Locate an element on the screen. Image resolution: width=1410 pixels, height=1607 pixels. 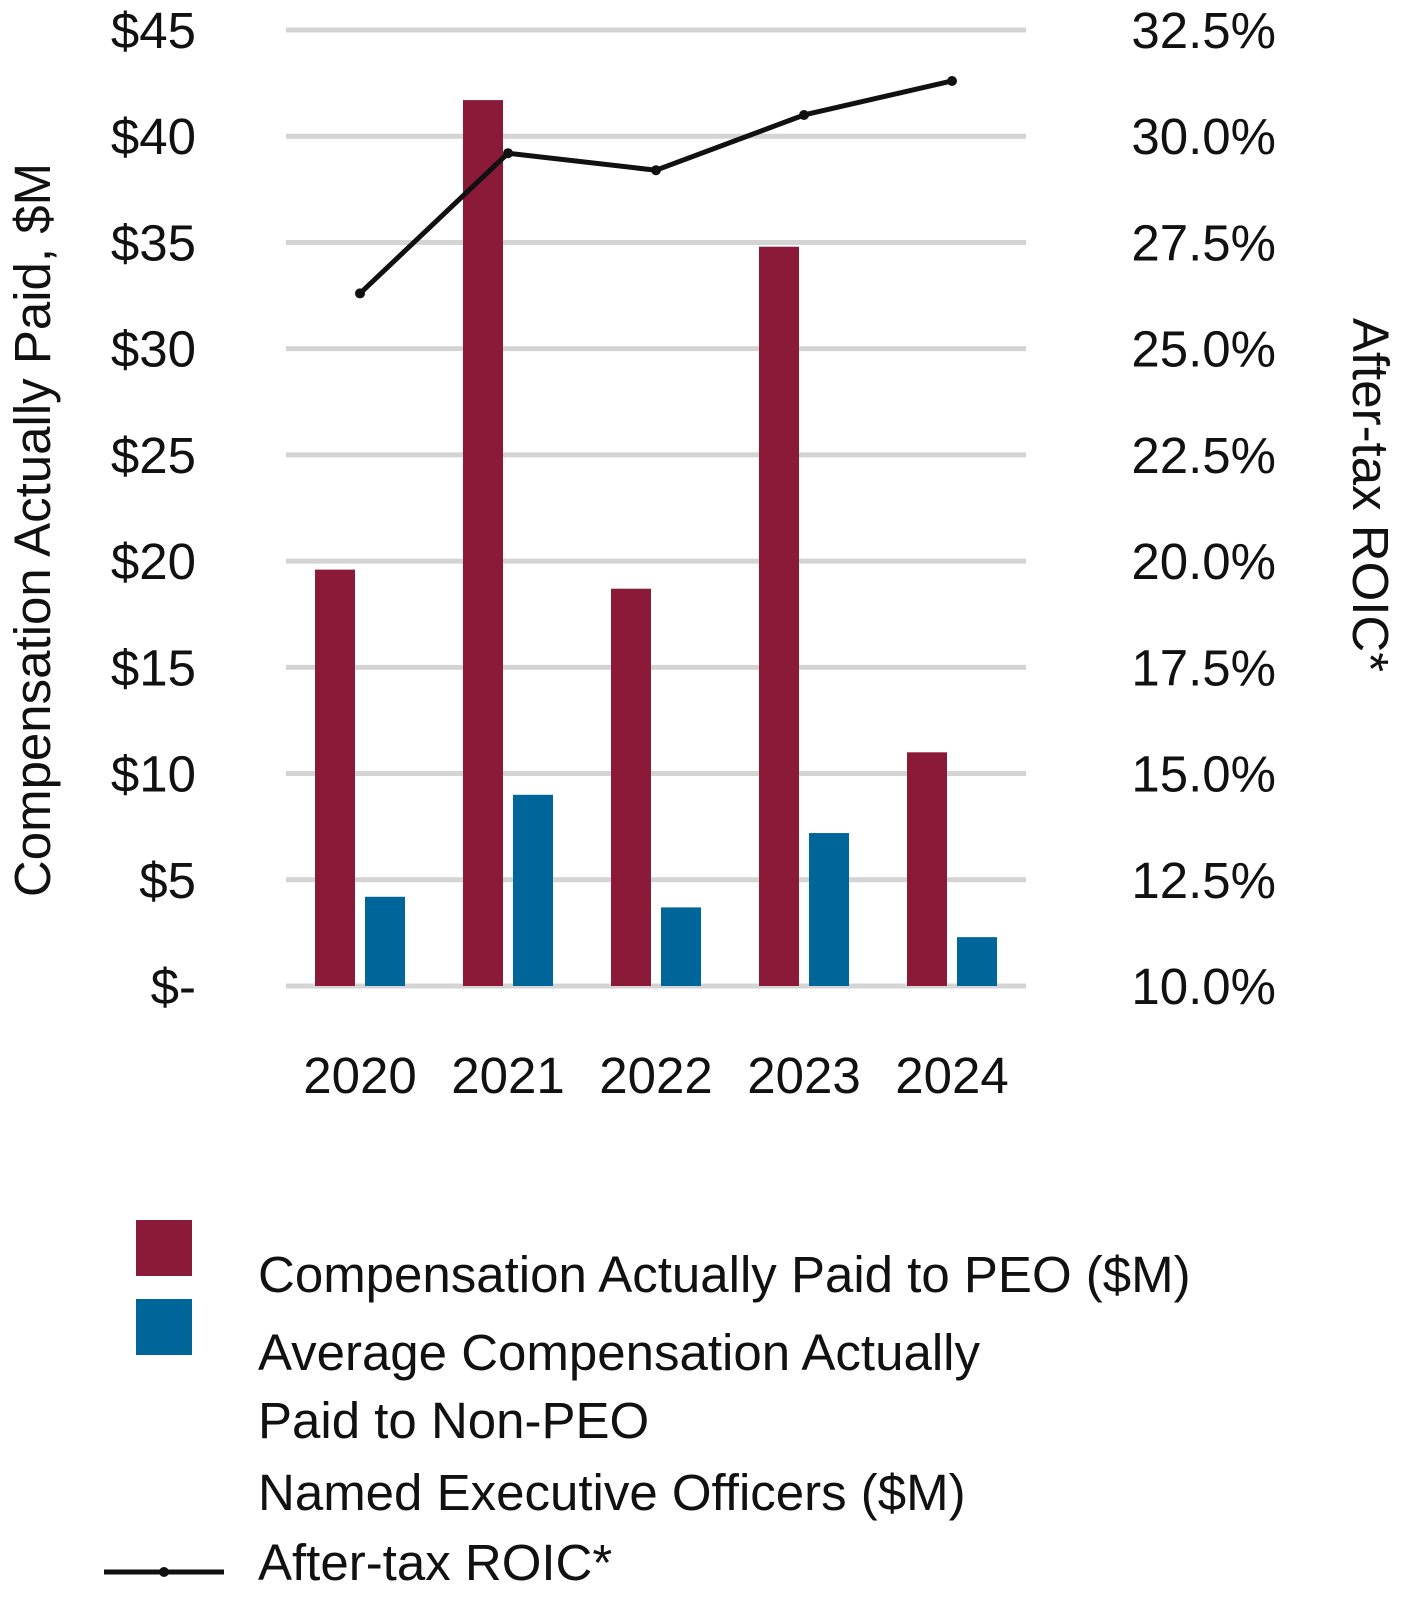
left-tick-label: $15 is located at coordinates (153, 667).